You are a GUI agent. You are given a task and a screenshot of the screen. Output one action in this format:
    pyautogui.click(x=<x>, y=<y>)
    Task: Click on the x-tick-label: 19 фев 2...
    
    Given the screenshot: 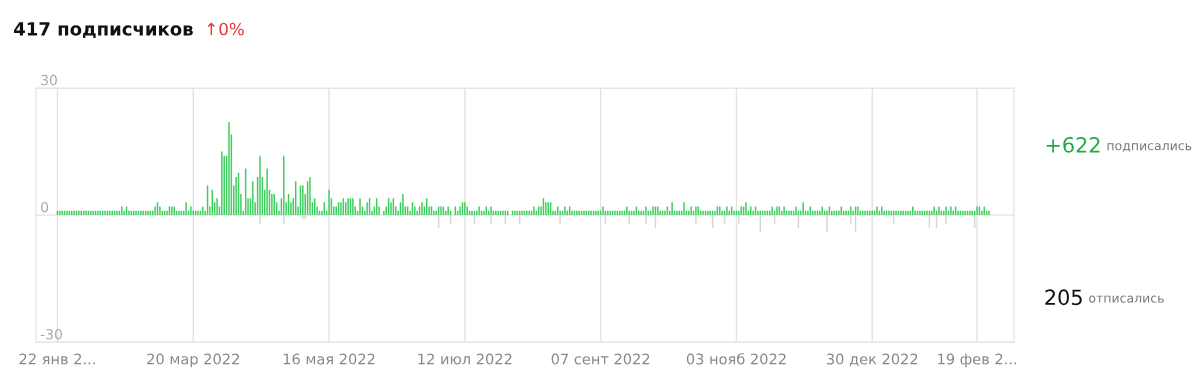 What is the action you would take?
    pyautogui.click(x=977, y=360)
    